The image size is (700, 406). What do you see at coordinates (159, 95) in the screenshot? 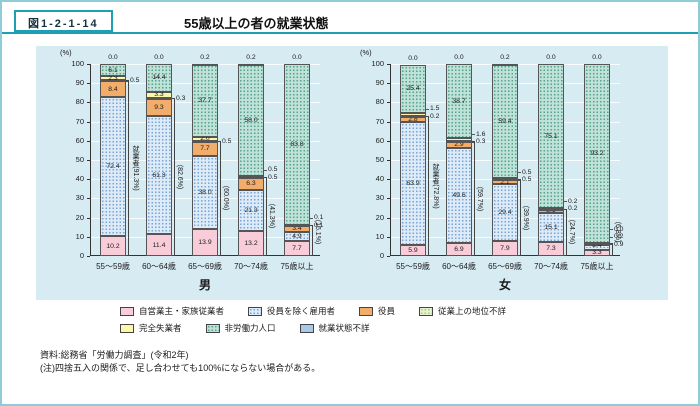
I see `segment-value-label: 3.3` at bounding box center [159, 95].